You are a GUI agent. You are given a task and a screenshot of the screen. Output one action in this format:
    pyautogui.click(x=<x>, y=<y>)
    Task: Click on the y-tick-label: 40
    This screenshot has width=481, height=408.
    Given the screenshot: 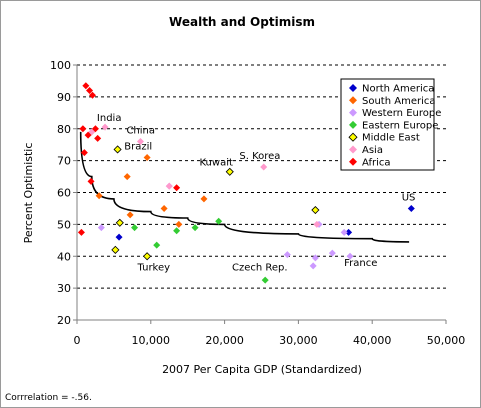 What is the action you would take?
    pyautogui.click(x=64, y=256)
    